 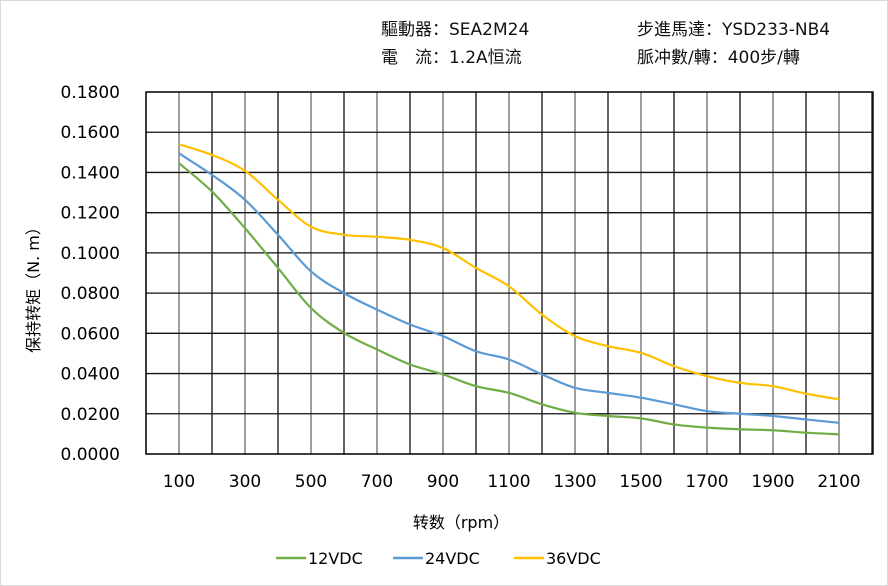 What do you see at coordinates (179, 482) in the screenshot?
I see `x-tick-label: 100` at bounding box center [179, 482].